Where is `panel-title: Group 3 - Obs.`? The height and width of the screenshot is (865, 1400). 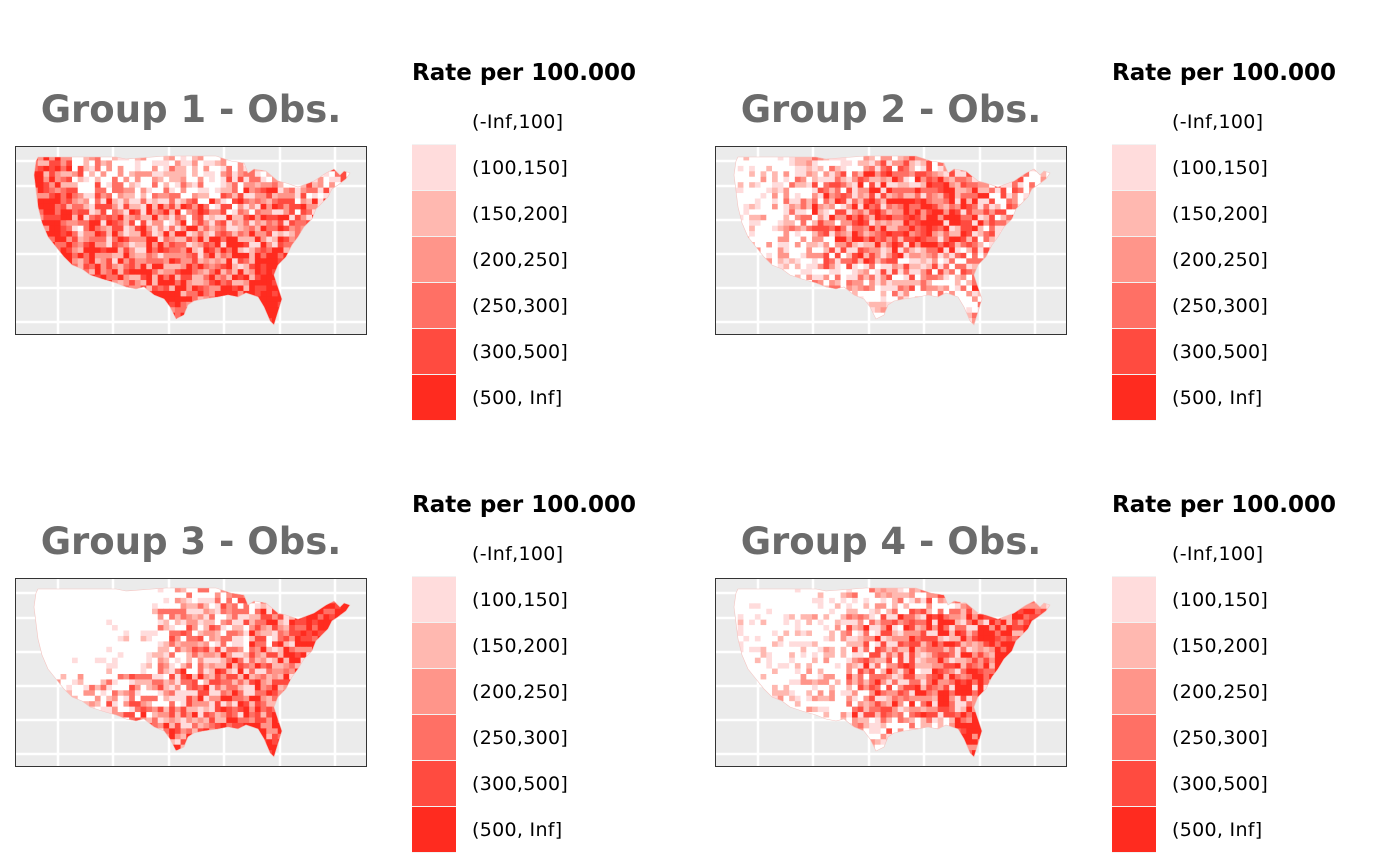
panel-title: Group 3 - Obs. is located at coordinates (191, 541).